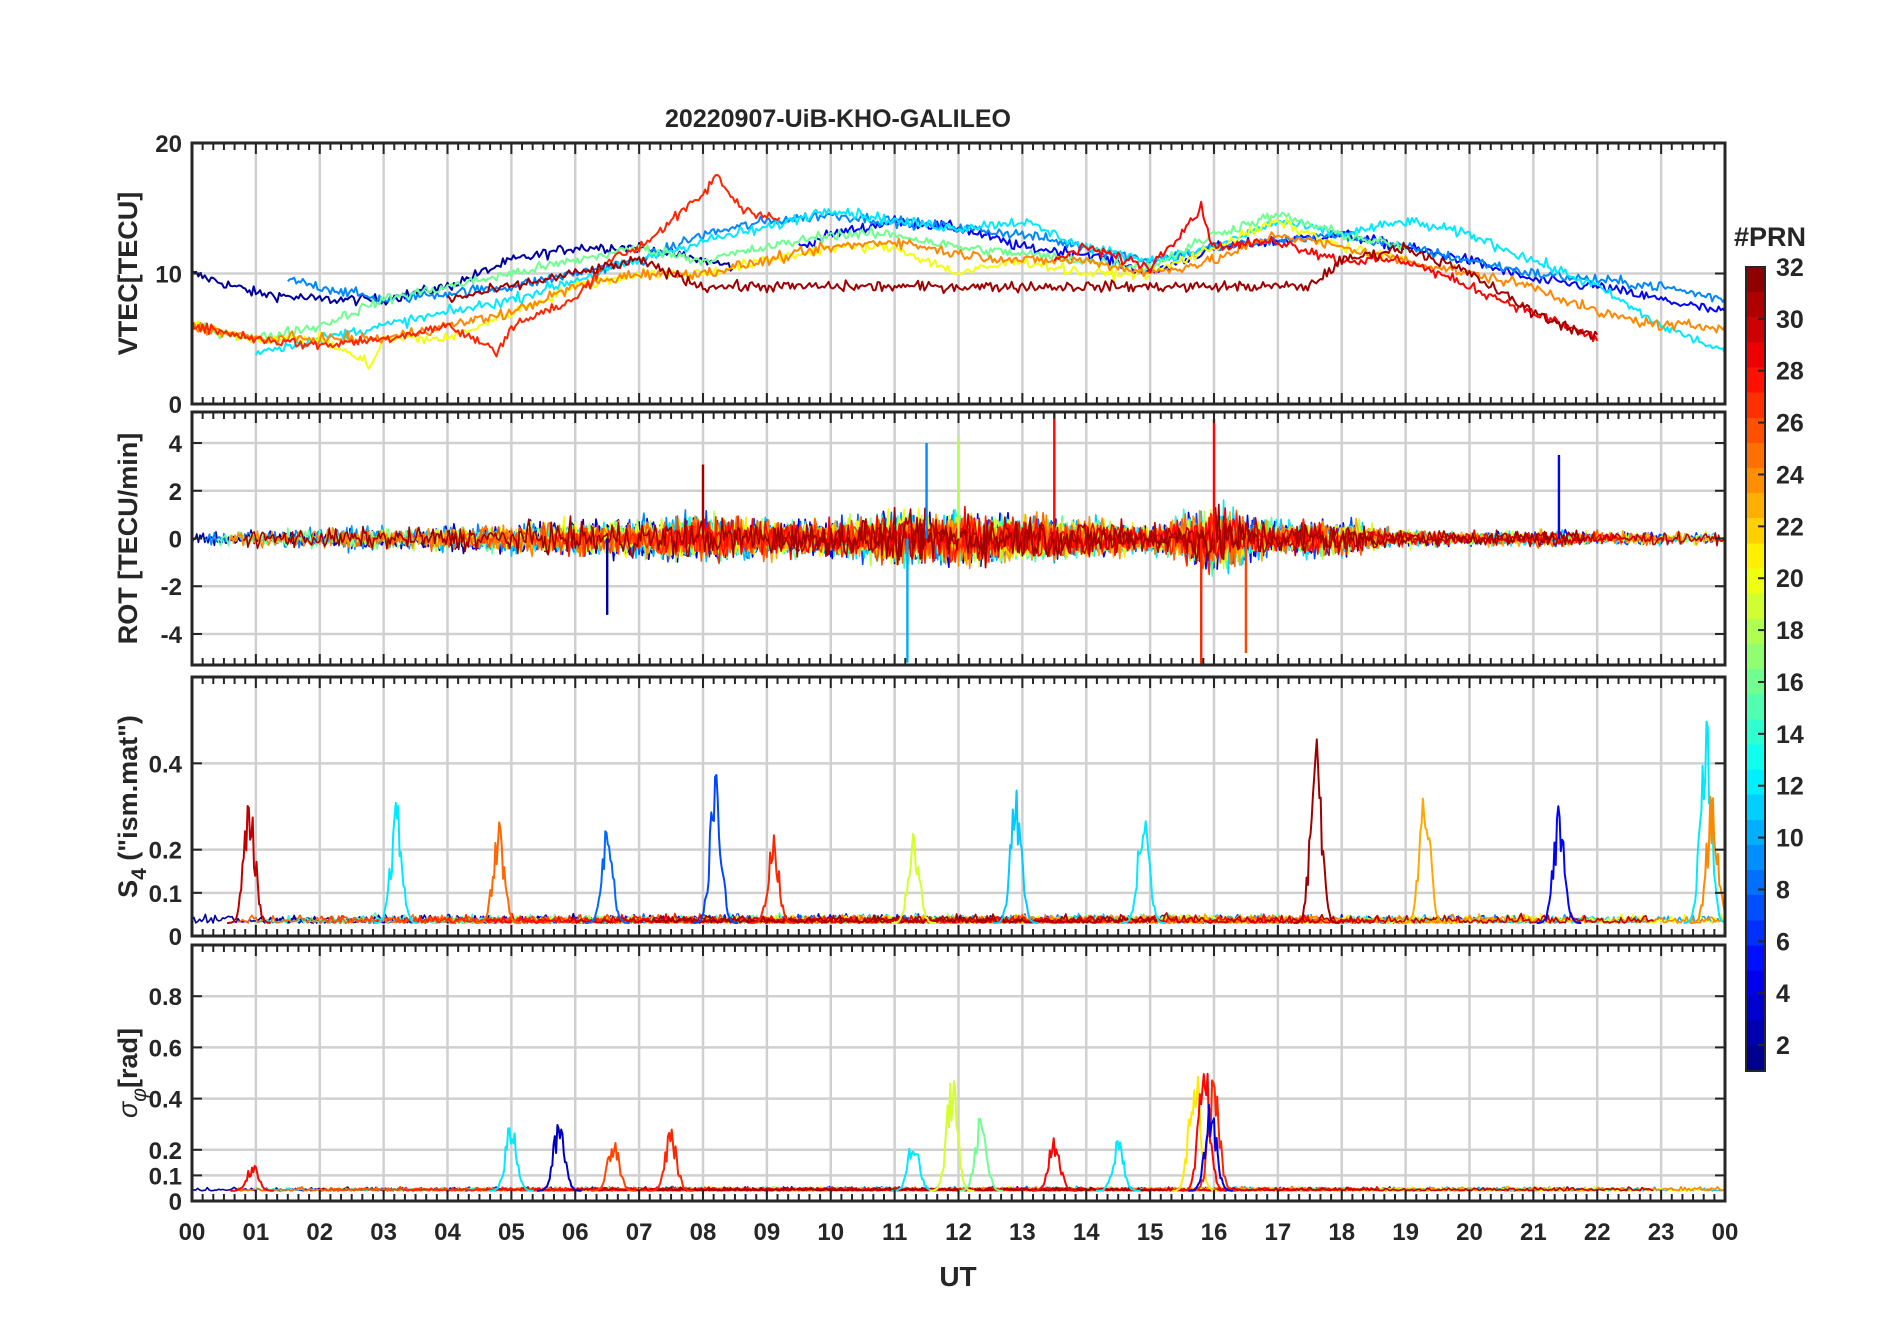 Image resolution: width=1902 pixels, height=1330 pixels. I want to click on colorbar-tick-label: 18, so click(1790, 631).